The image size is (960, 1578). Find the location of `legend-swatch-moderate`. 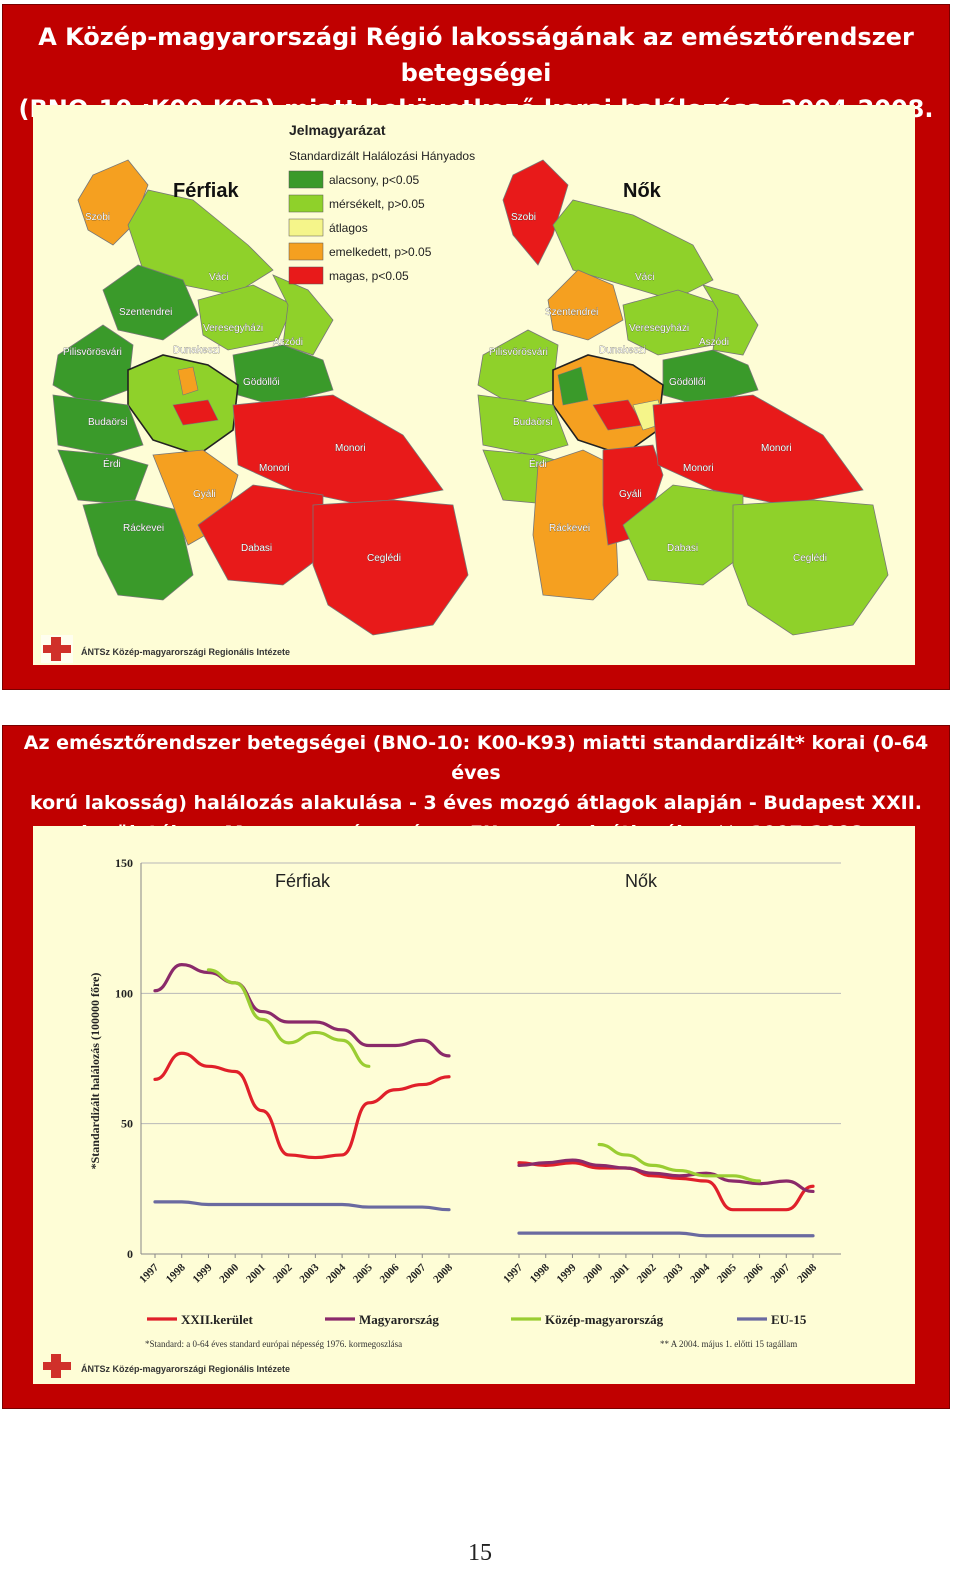

legend-swatch-moderate is located at coordinates (306, 203).